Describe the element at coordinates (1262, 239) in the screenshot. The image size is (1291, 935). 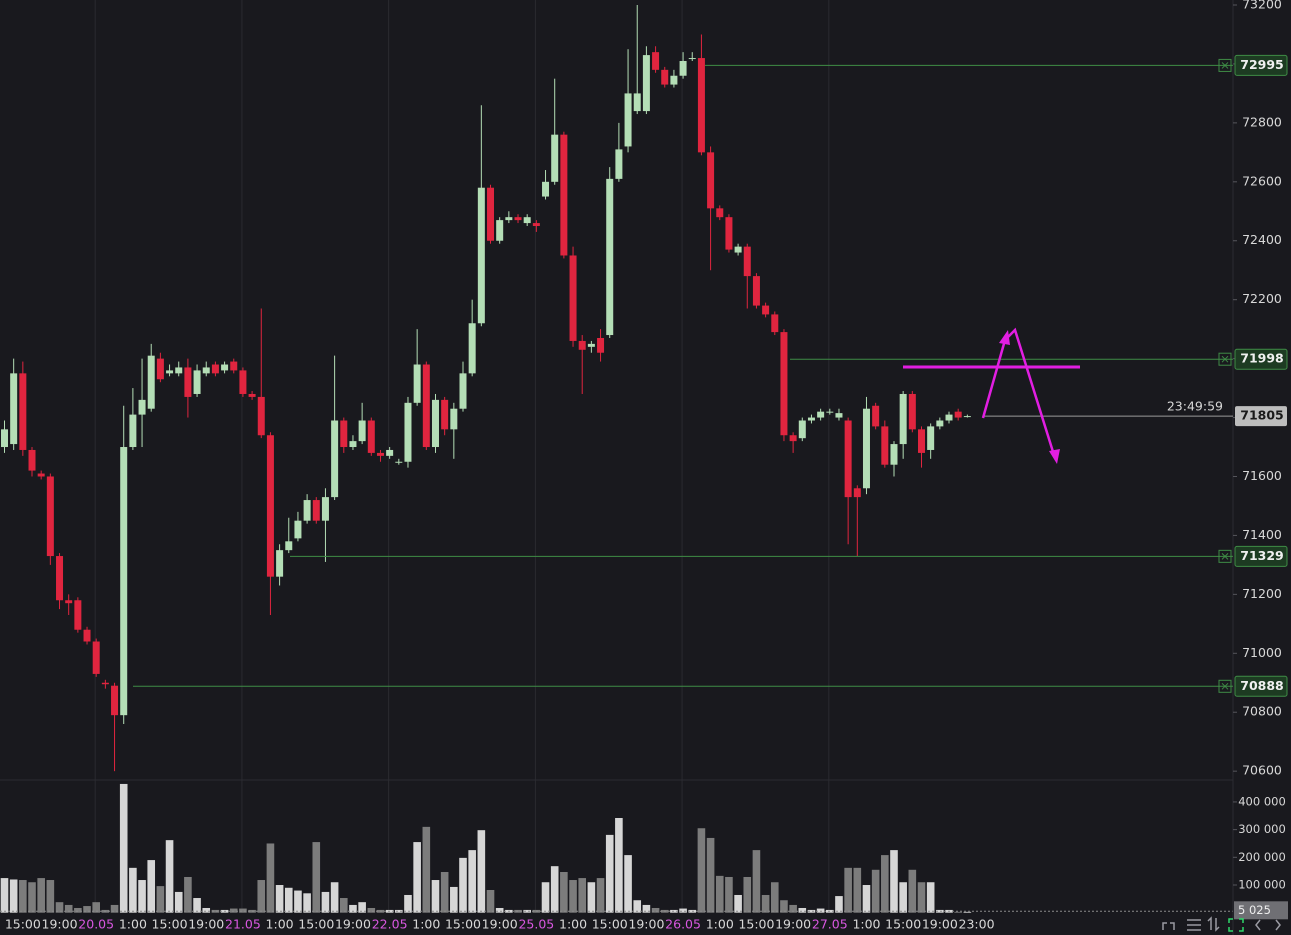
I see `y-tick-label: 72400` at that location.